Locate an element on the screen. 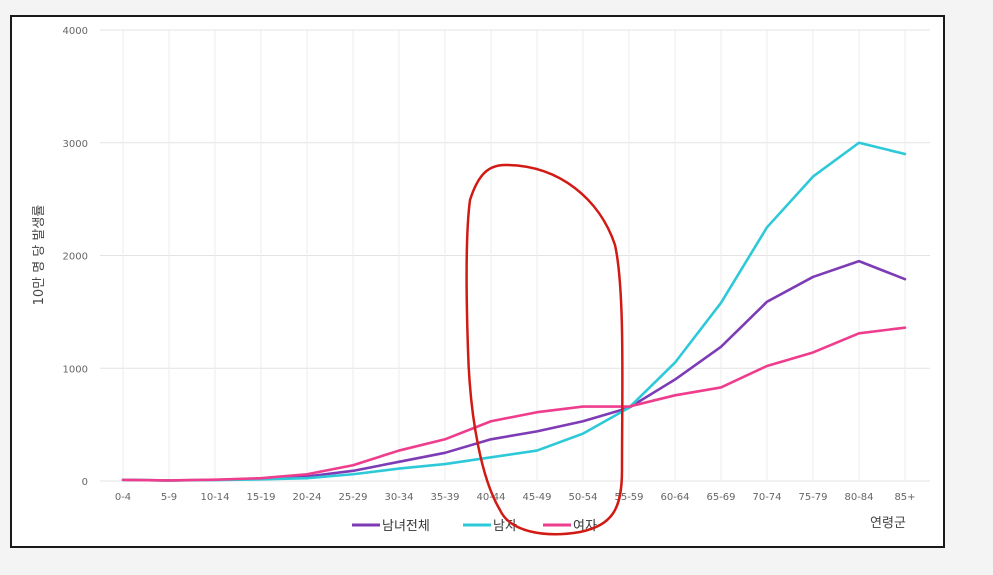 The image size is (993, 575). y-axis-ticks: 0 1000 2000 3000 4000 is located at coordinates (75, 257).